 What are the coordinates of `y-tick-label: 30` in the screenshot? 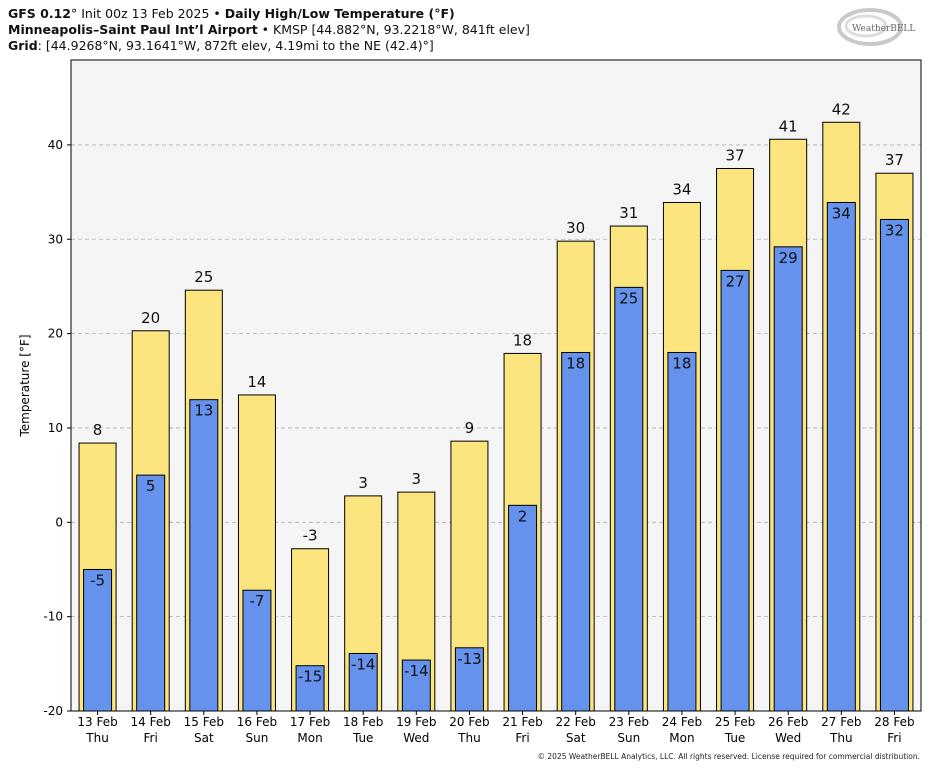 It's located at (55, 239).